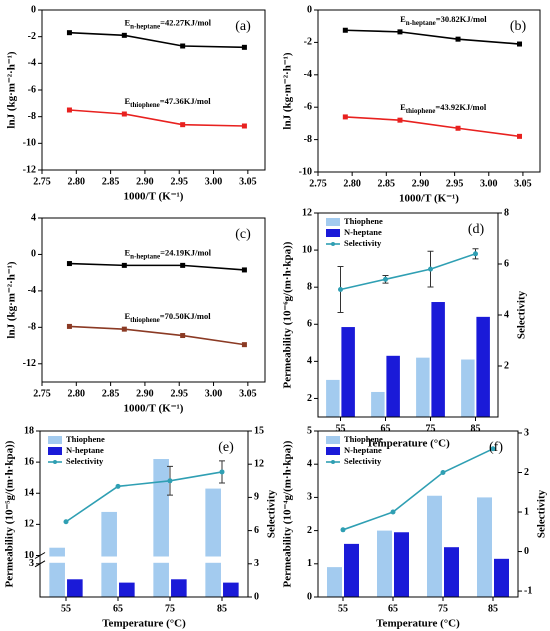 The image size is (550, 631). I want to click on annotation: Ethiophene=47.36KJ/mol, so click(168, 102).